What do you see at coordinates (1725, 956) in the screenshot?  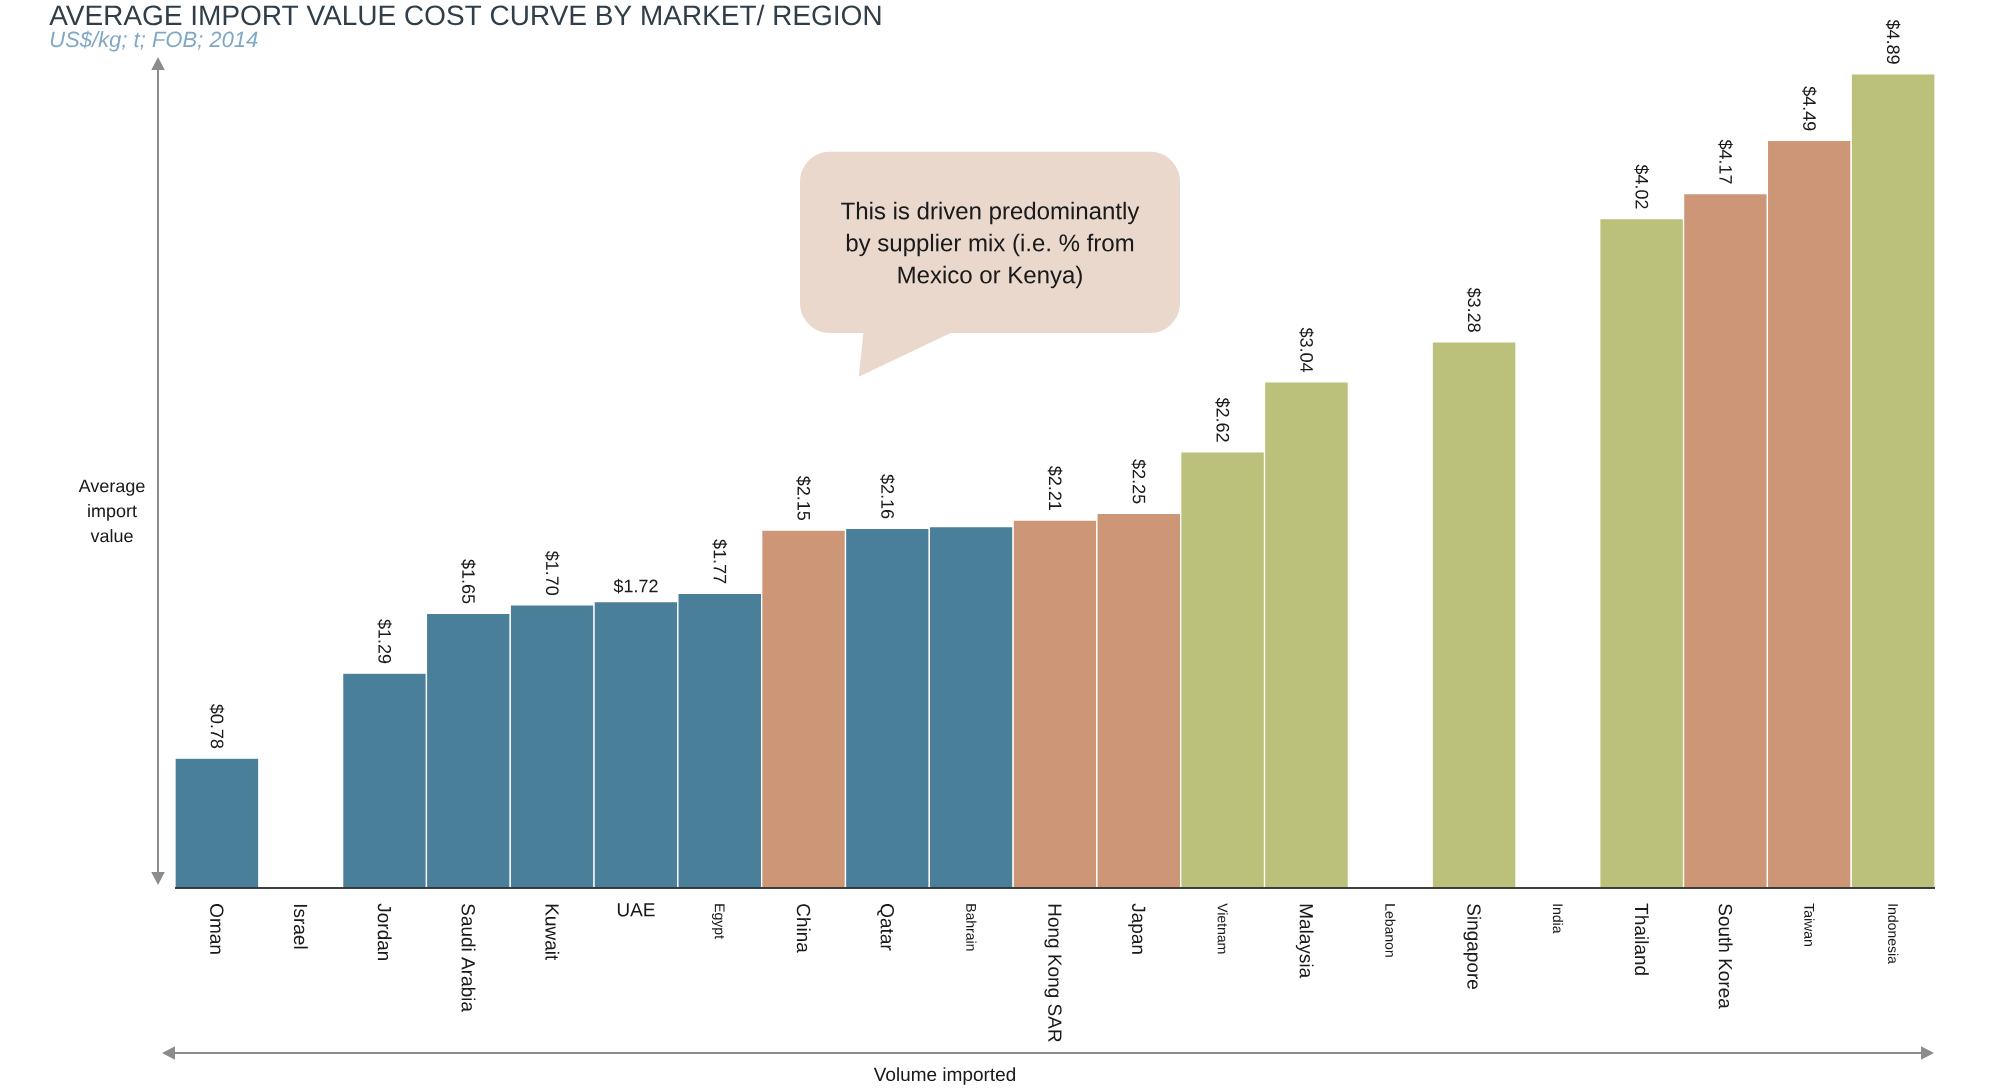 I see `x-tick-label: South Korea` at bounding box center [1725, 956].